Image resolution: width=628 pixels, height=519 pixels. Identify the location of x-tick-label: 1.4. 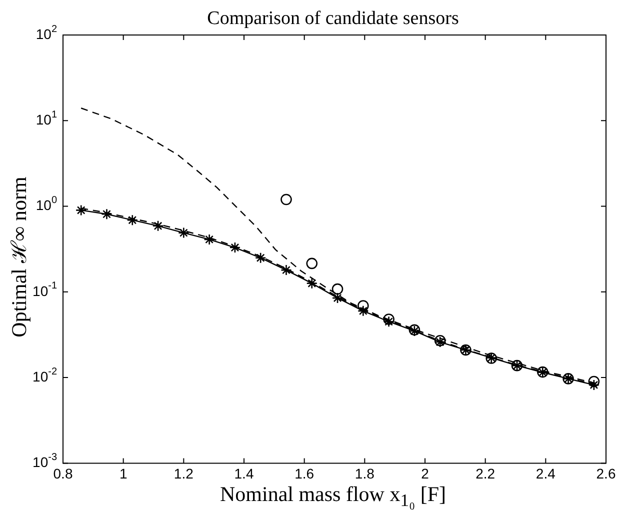
(244, 473).